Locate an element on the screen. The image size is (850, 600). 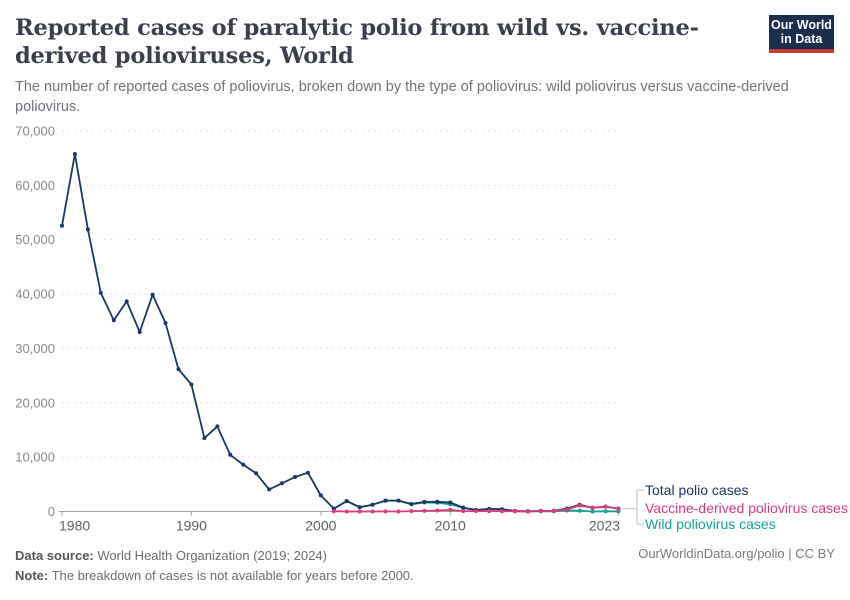
legend-item-vaccine-derived-cases: Vaccine-derived poliovirus cases is located at coordinates (746, 508).